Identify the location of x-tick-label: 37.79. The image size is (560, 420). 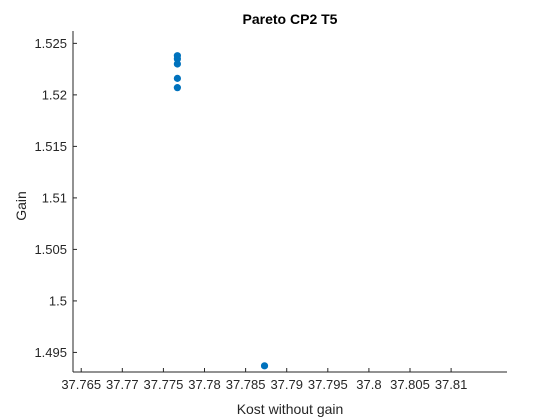
(286, 384).